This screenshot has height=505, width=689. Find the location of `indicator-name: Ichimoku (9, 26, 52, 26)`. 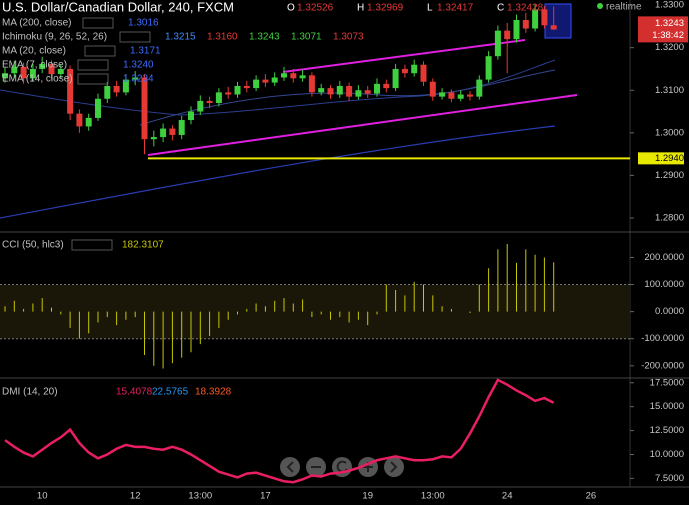

indicator-name: Ichimoku (9, 26, 52, 26) is located at coordinates (54, 37).